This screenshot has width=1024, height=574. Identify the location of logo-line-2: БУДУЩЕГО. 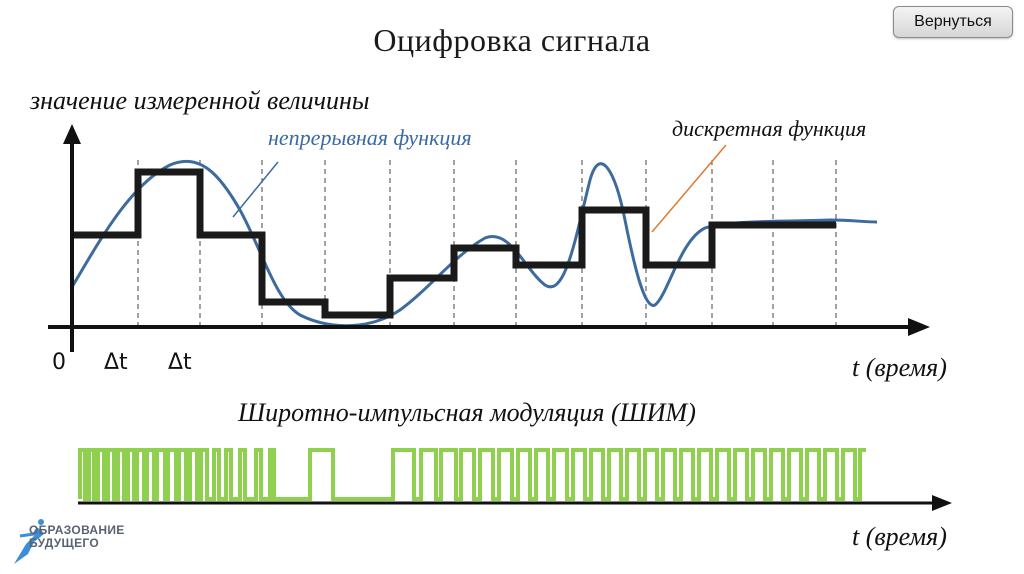
(64, 543).